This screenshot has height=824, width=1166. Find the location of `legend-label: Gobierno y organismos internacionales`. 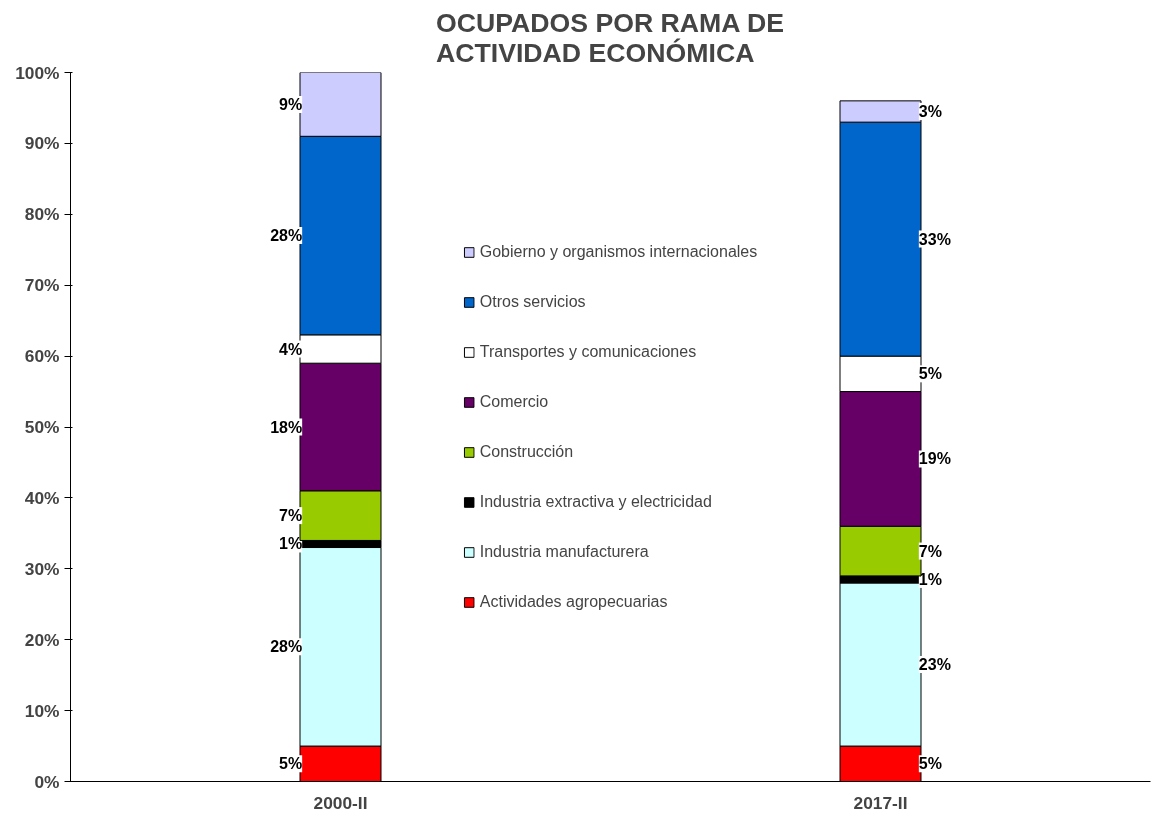

legend-label: Gobierno y organismos internacionales is located at coordinates (618, 251).